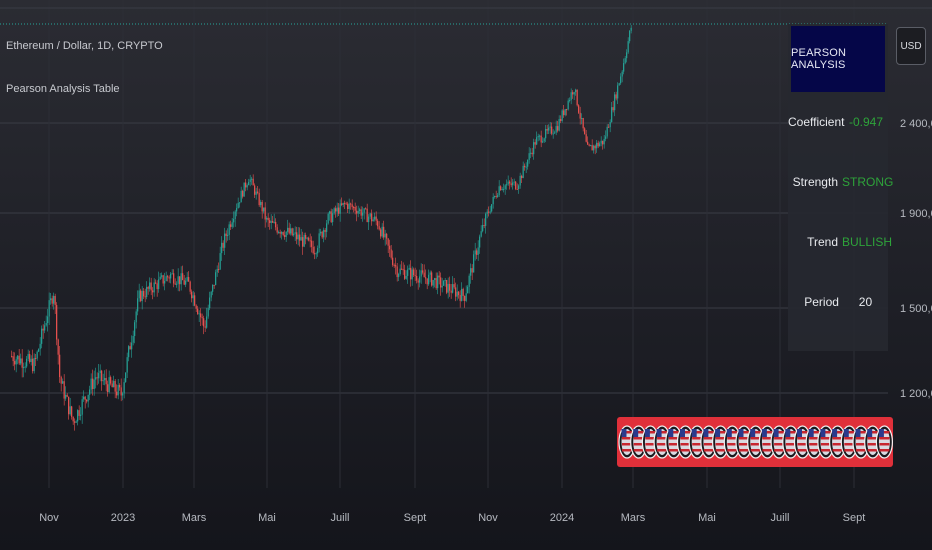 The image size is (932, 550). Describe the element at coordinates (838, 59) in the screenshot. I see `pearson-table-title: PEARSON ANALYSIS` at that location.